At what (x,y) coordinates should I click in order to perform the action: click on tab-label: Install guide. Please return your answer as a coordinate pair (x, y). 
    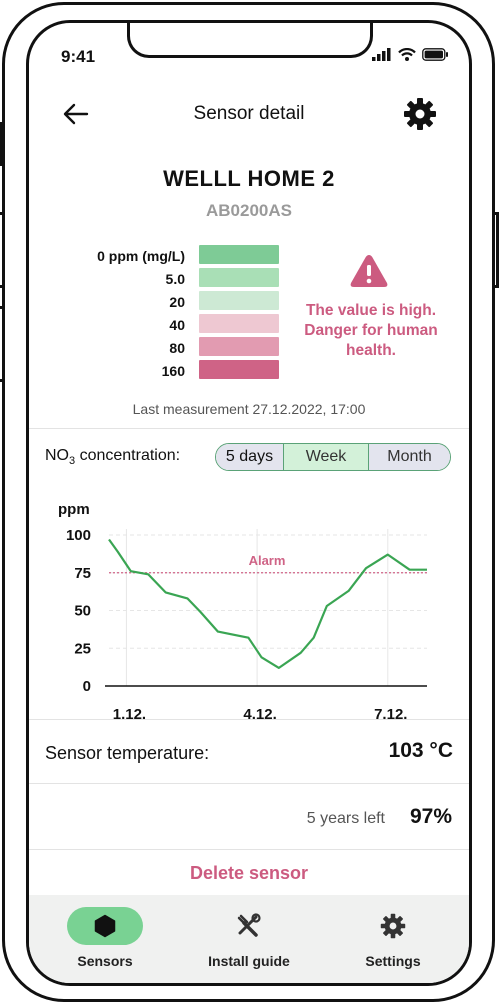
    Looking at the image, I should click on (249, 961).